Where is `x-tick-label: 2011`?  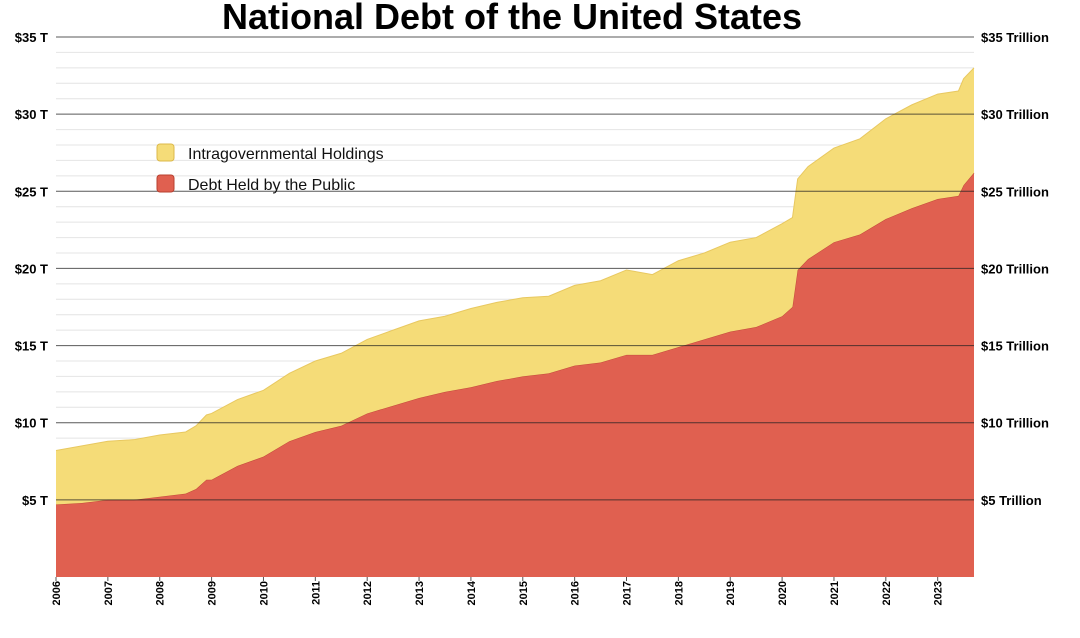 x-tick-label: 2011 is located at coordinates (316, 593).